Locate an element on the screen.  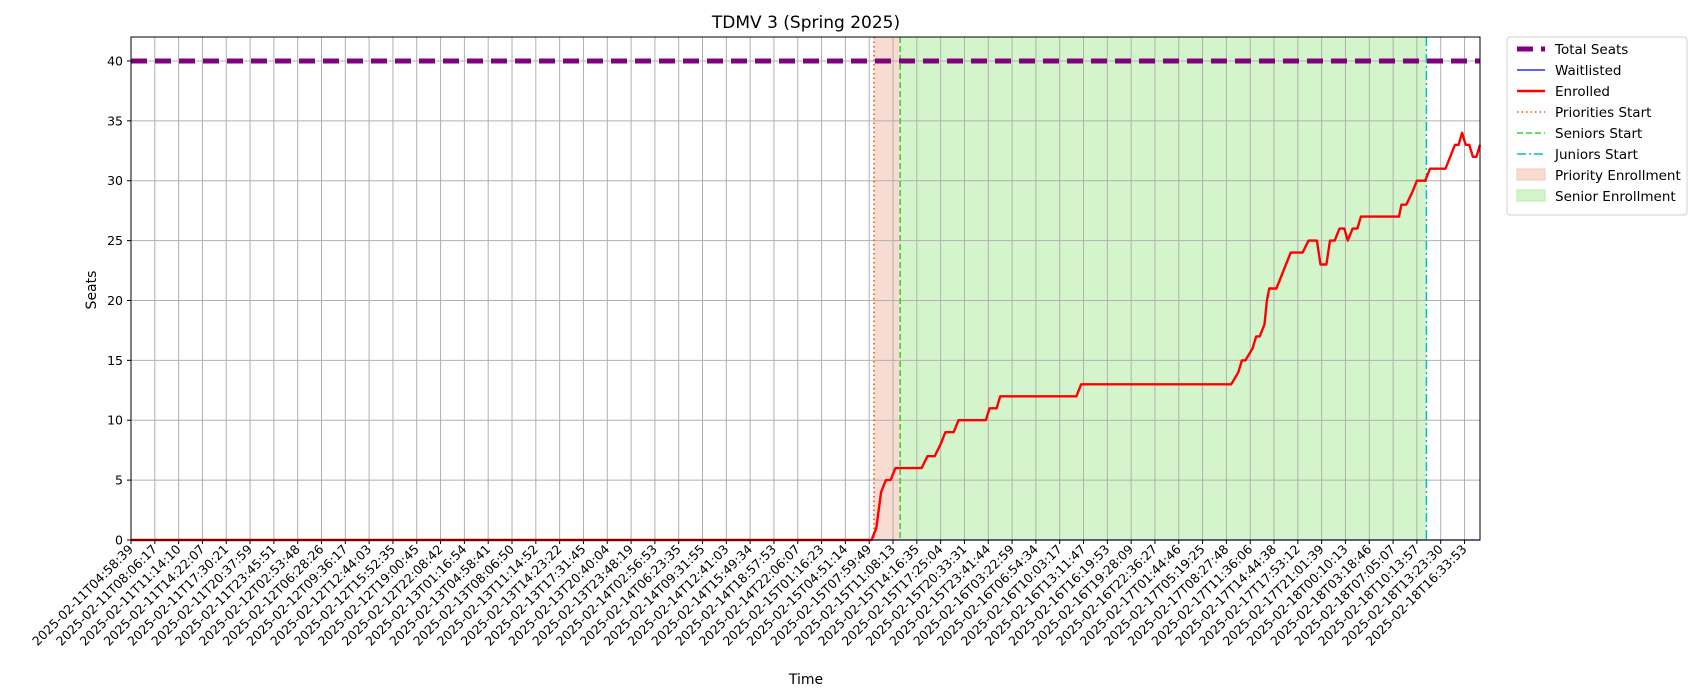
legend-item-waitlisted: Waitlisted is located at coordinates (1569, 71).